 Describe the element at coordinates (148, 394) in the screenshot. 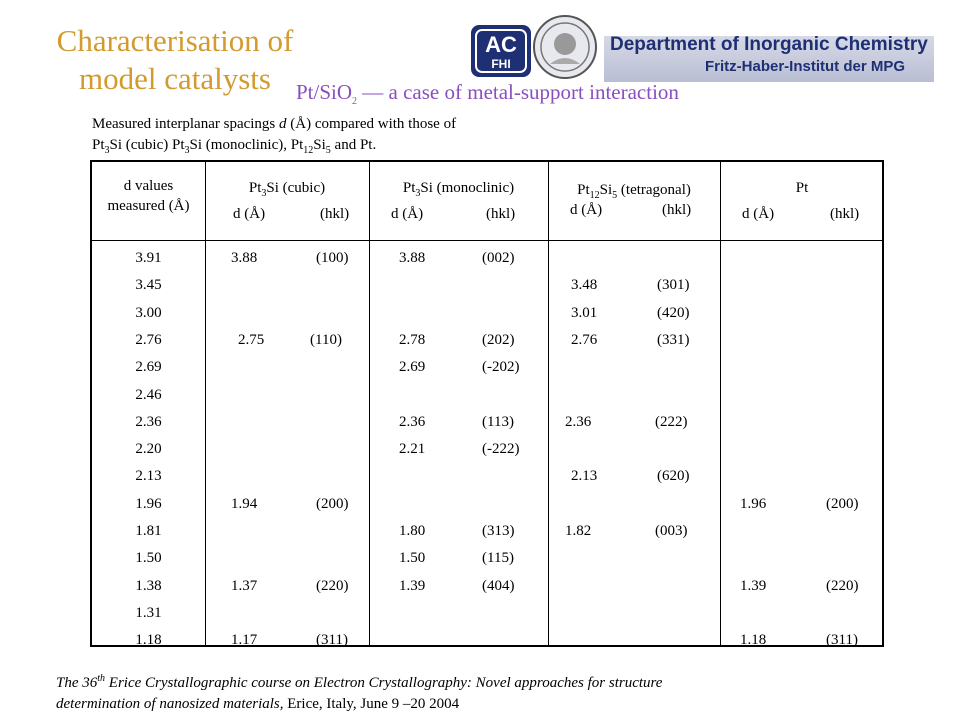

I see `measured-value: 2.46` at that location.